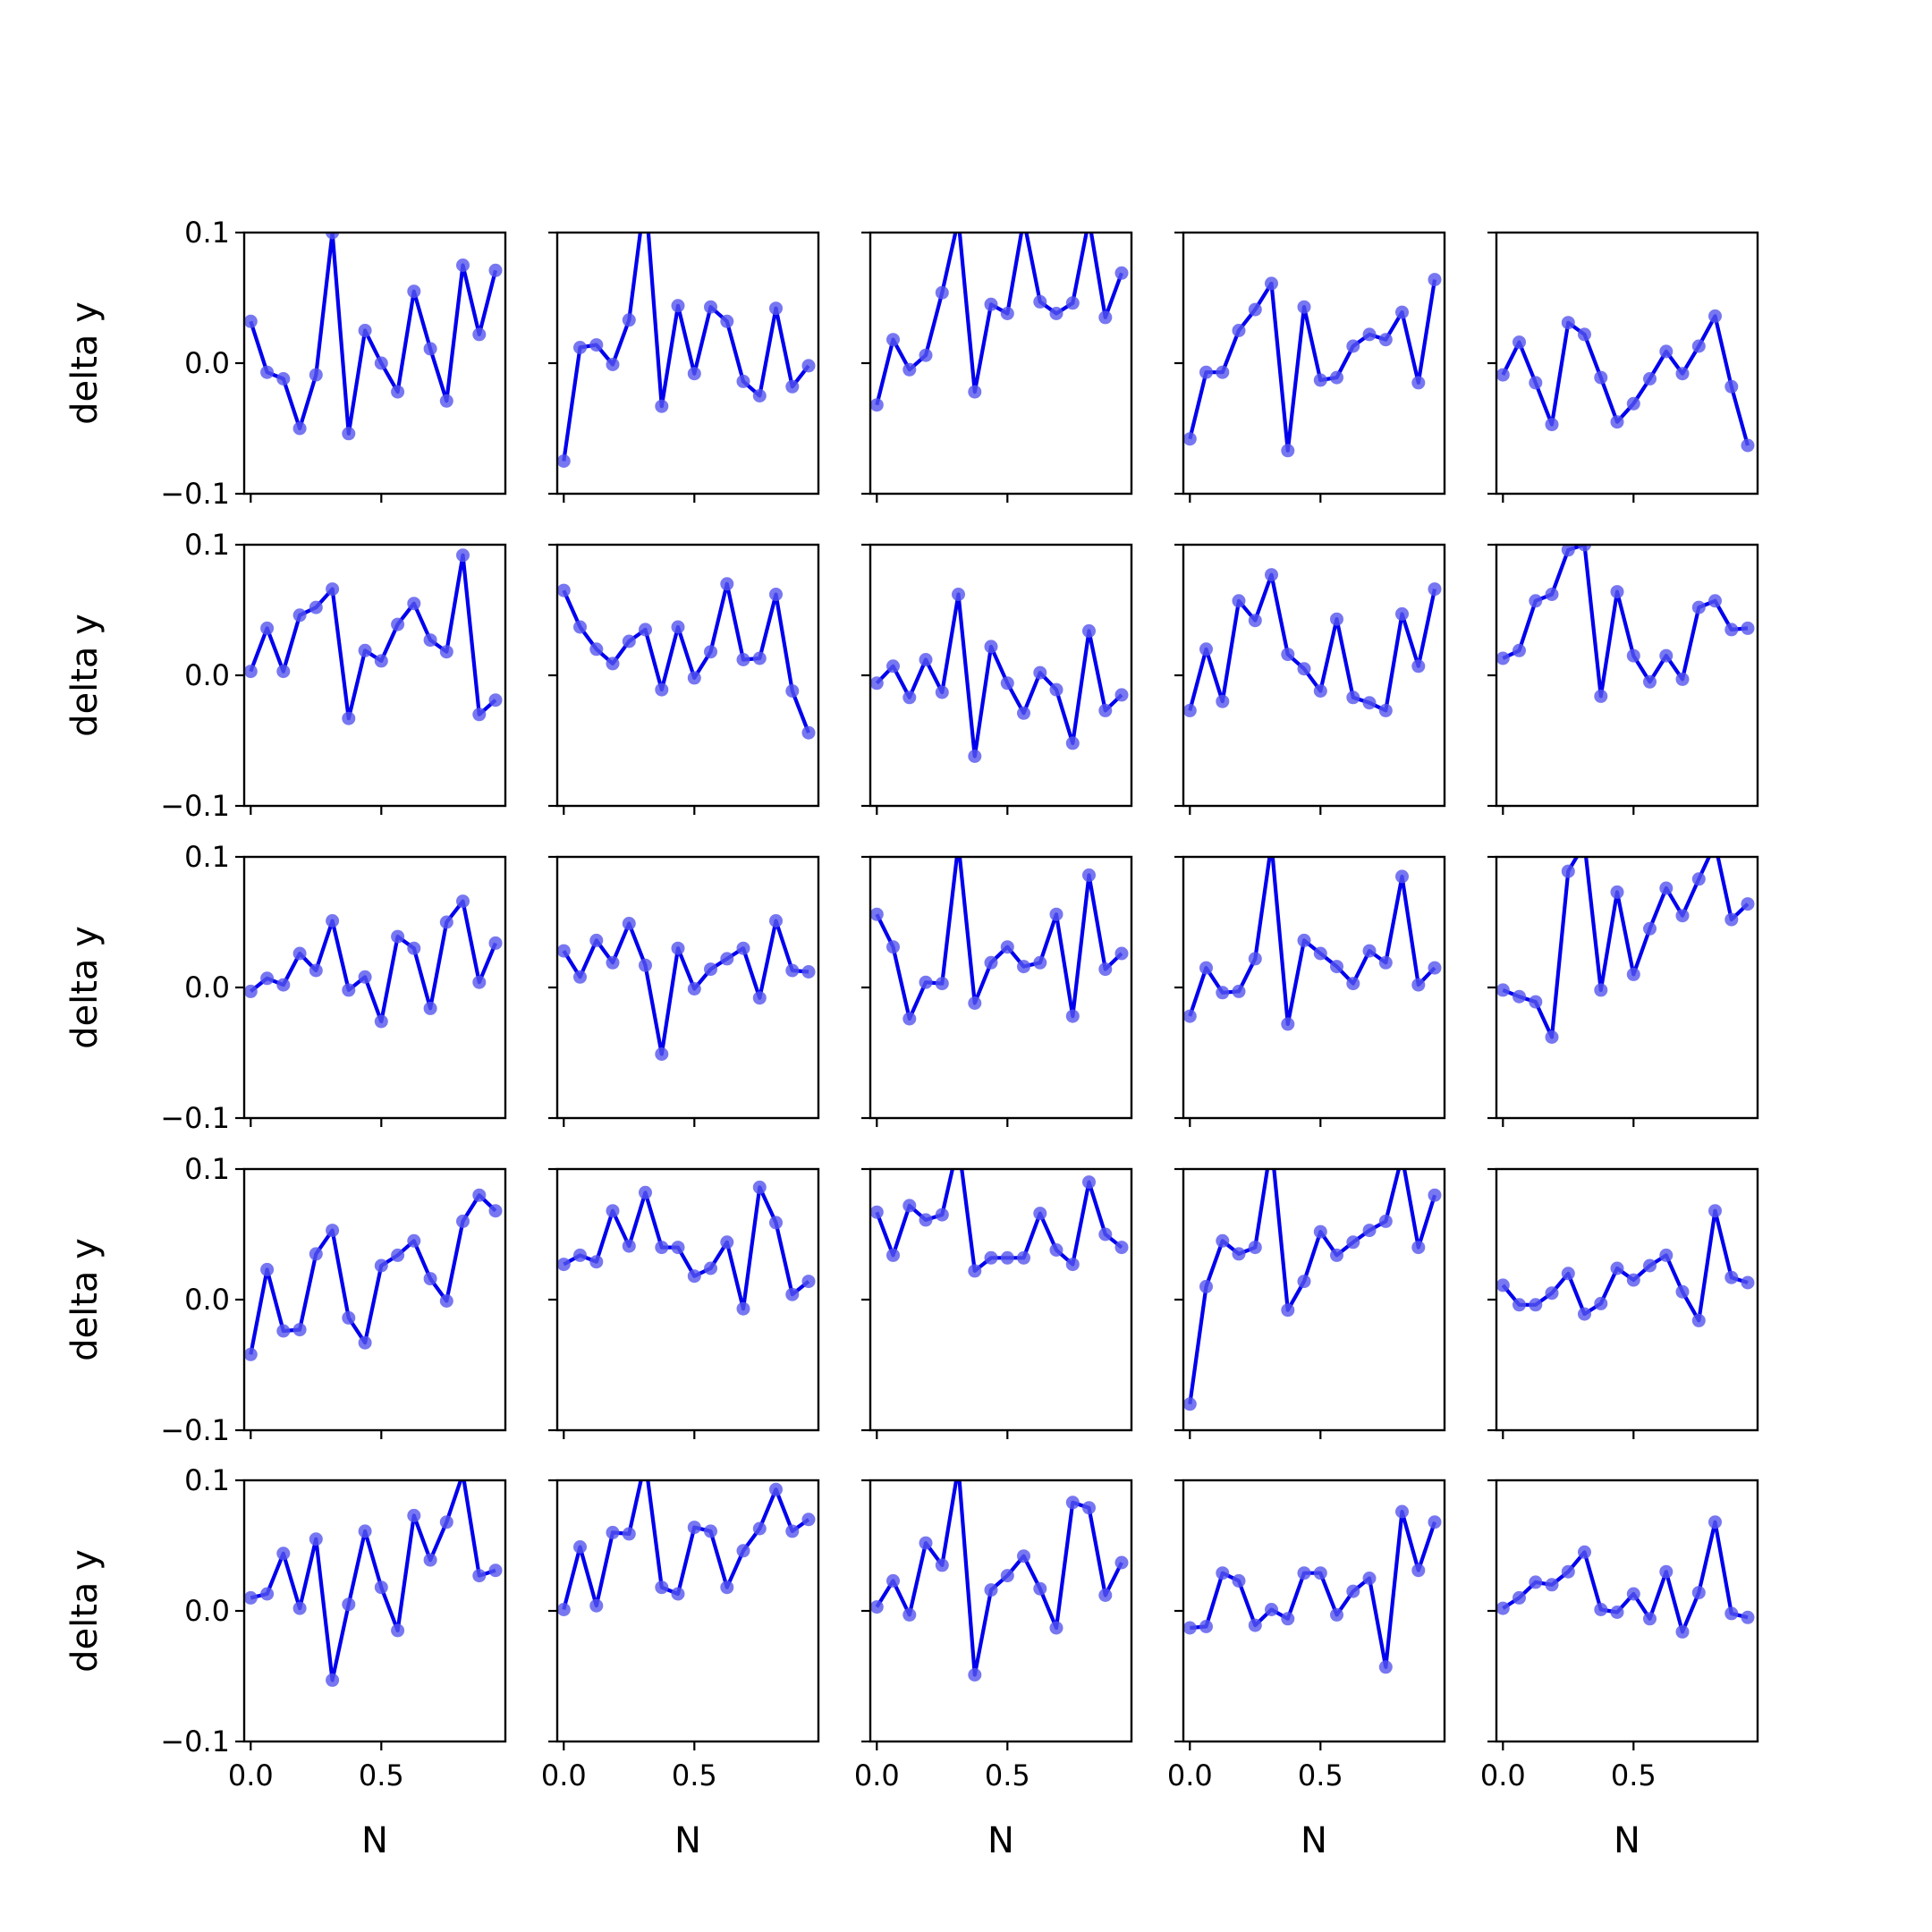 The image size is (1932, 1932). I want to click on subplot-3-1: −0.1 0.0 0.1 delta y, so click(285, 987).